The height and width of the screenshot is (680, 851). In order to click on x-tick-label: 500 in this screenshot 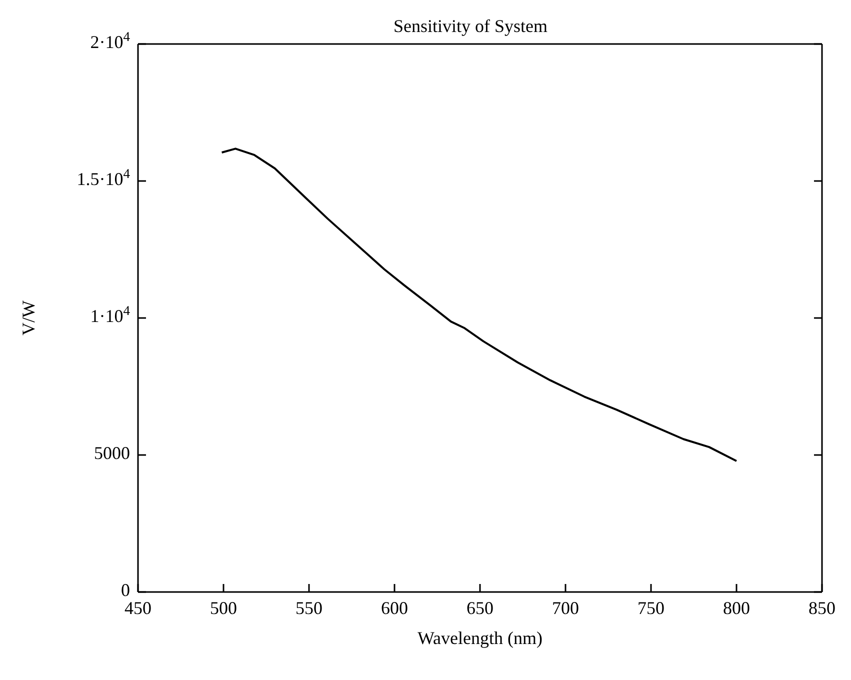, I will do `click(223, 608)`.